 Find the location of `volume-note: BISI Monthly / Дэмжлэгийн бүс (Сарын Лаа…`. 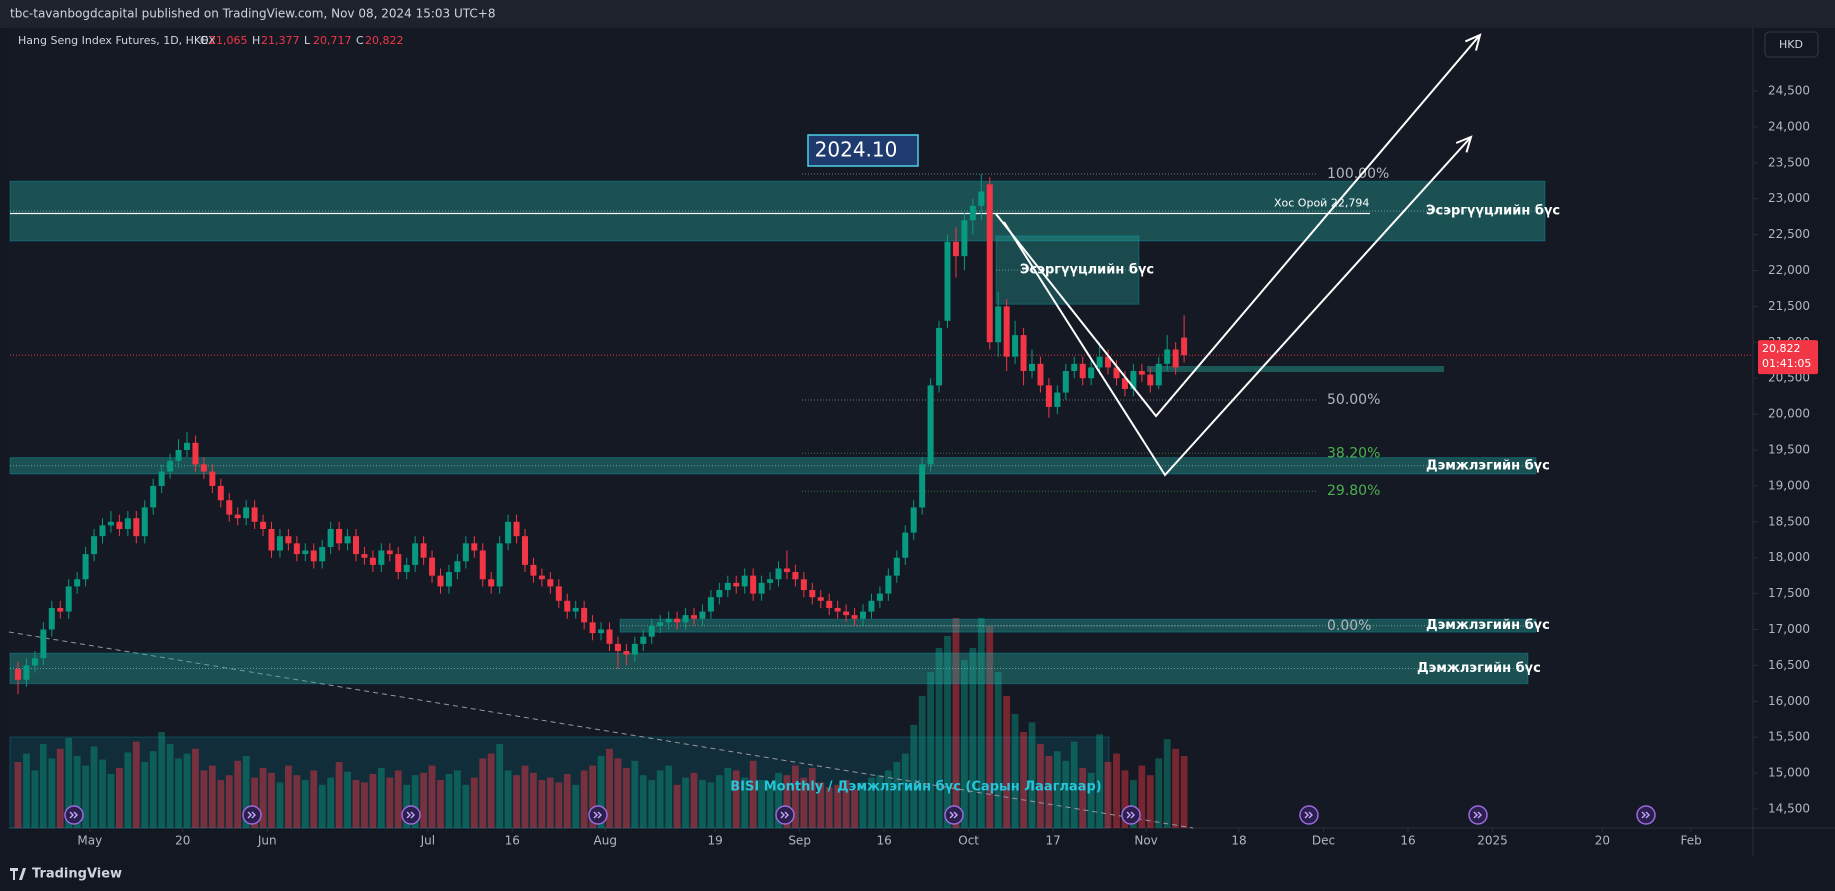

volume-note: BISI Monthly / Дэмжлэгийн бүс (Сарын Лаа… is located at coordinates (915, 787).